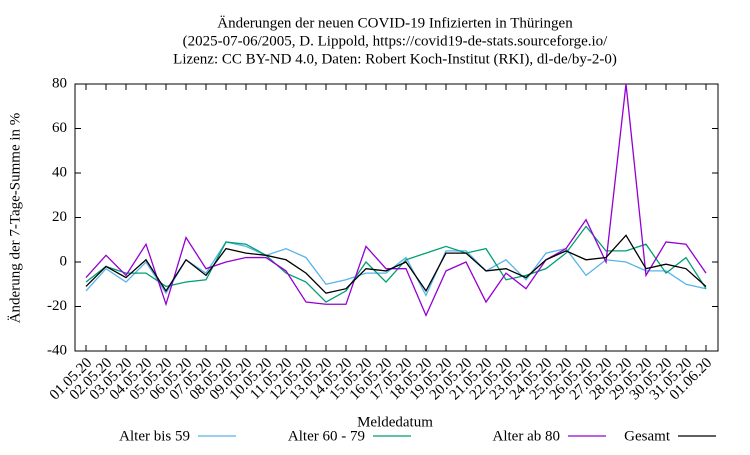 The width and height of the screenshot is (750, 455). Describe the element at coordinates (326, 436) in the screenshot. I see `legend-label: Alter 60 - 79` at that location.